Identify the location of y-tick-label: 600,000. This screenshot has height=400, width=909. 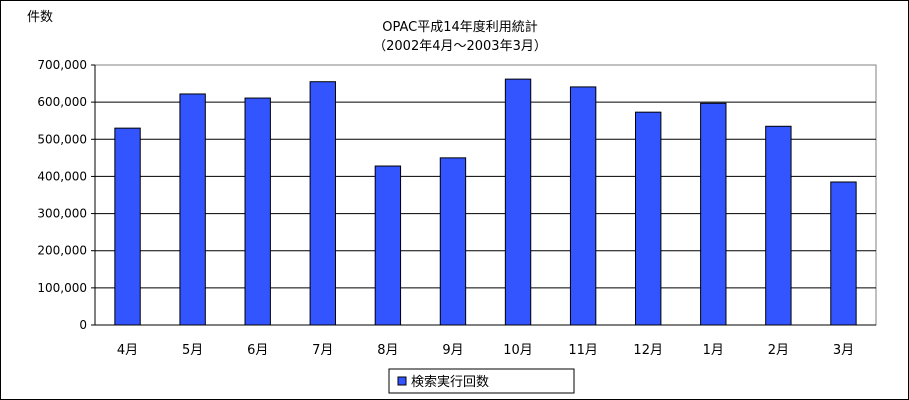
(62, 102).